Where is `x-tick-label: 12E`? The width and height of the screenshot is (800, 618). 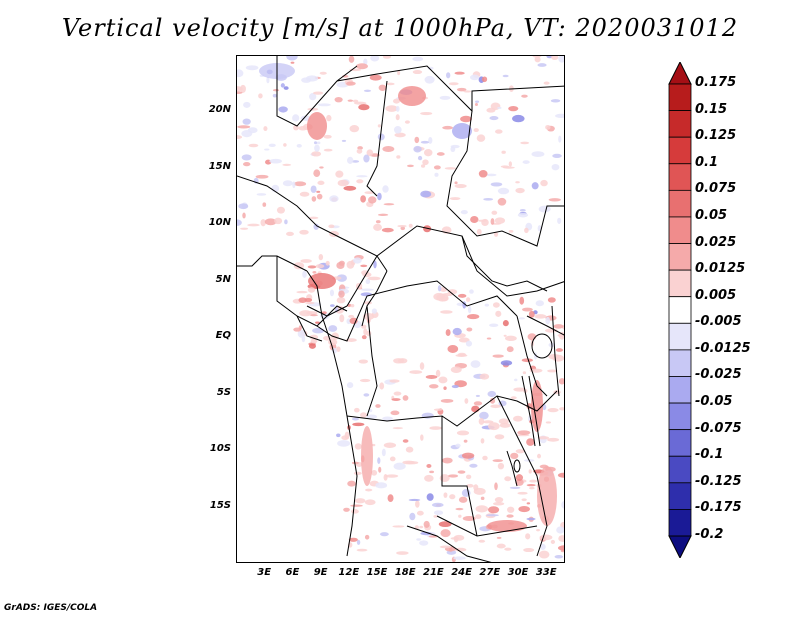
x-tick-label: 12E is located at coordinates (349, 572).